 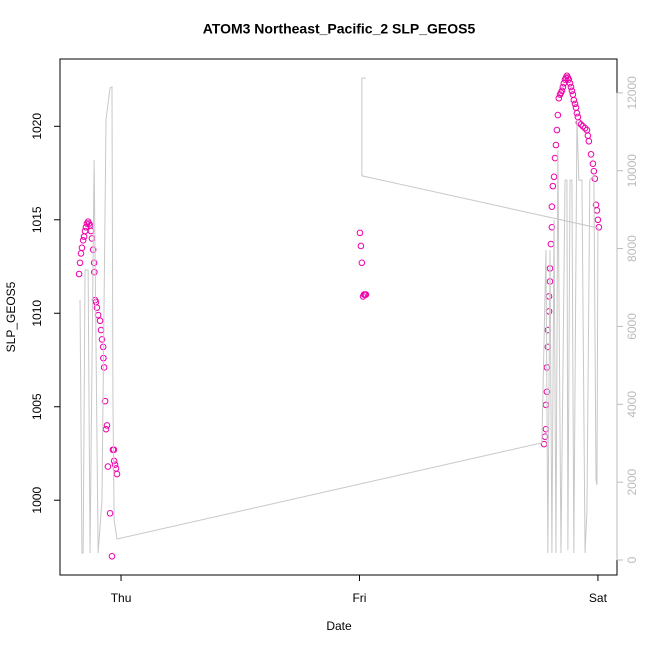 What do you see at coordinates (121, 598) in the screenshot?
I see `x-tick-label: Thu` at bounding box center [121, 598].